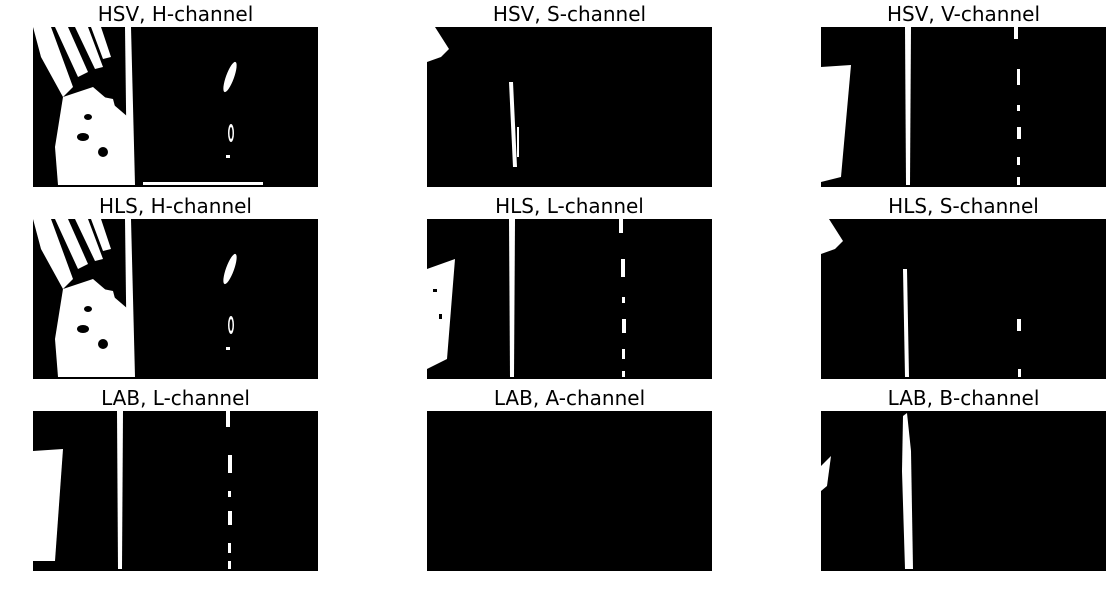  What do you see at coordinates (175, 299) in the screenshot?
I see `binary-image-hls-h` at bounding box center [175, 299].